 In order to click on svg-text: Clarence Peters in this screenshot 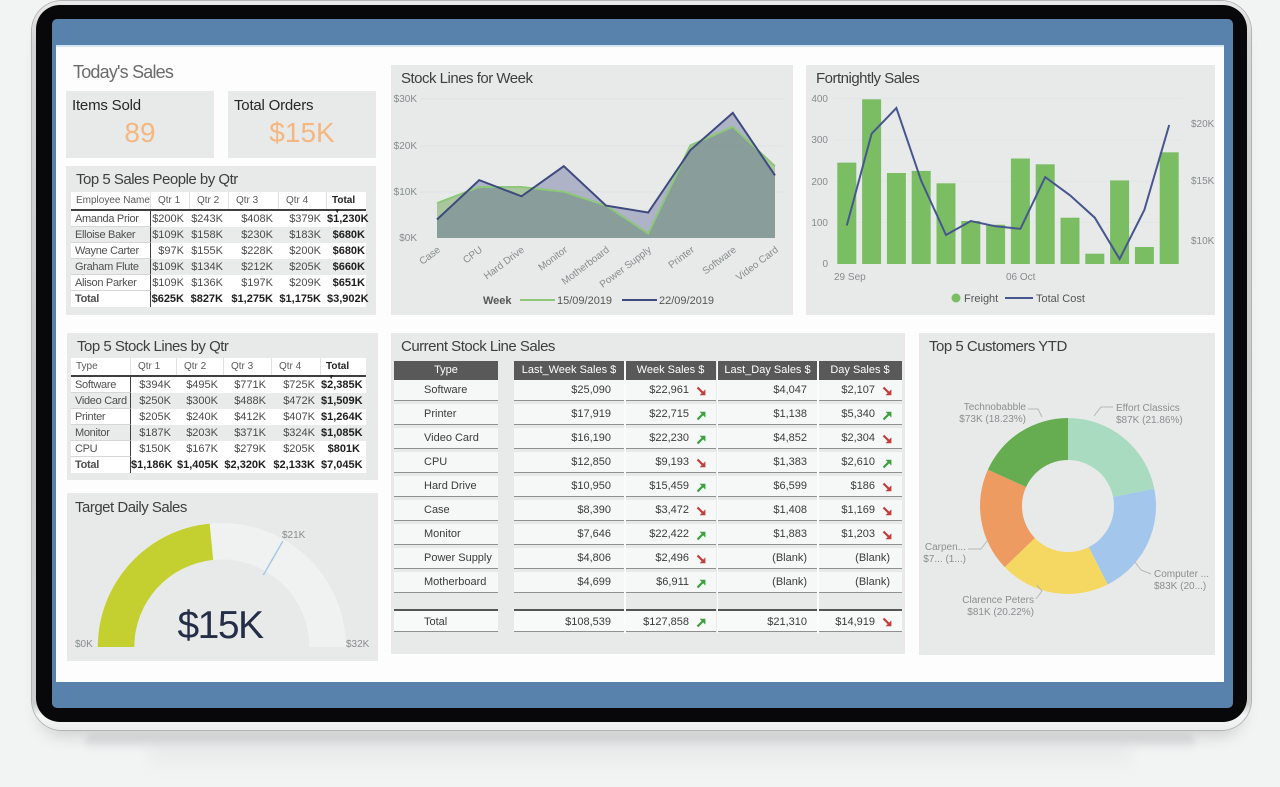, I will do `click(998, 600)`.